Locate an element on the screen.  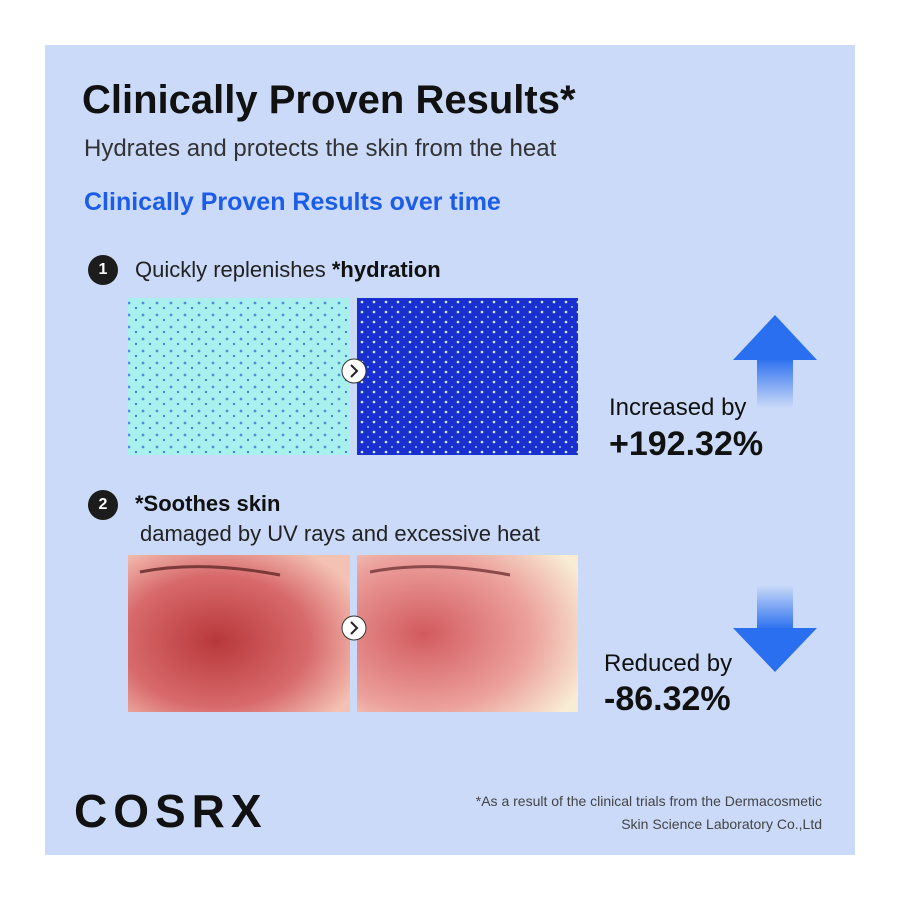
result-value: +192.32% is located at coordinates (686, 444).